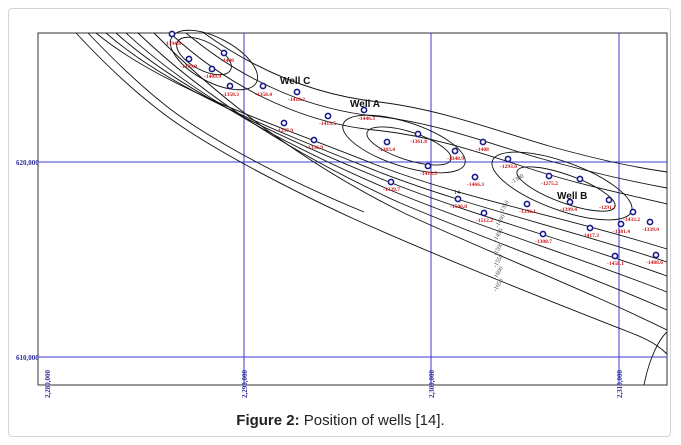  Describe the element at coordinates (263, 95) in the screenshot. I see `elevation-label: -1358.4` at that location.